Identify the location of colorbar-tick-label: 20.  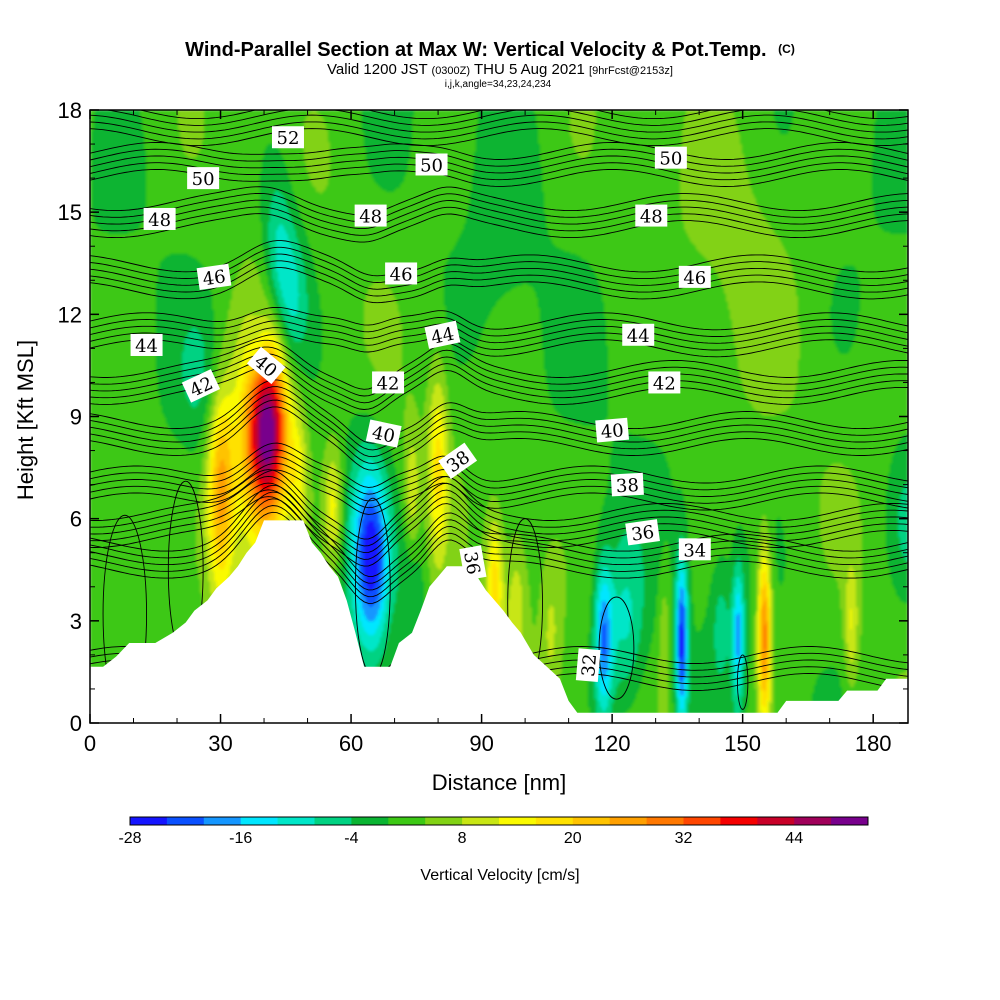
(573, 838).